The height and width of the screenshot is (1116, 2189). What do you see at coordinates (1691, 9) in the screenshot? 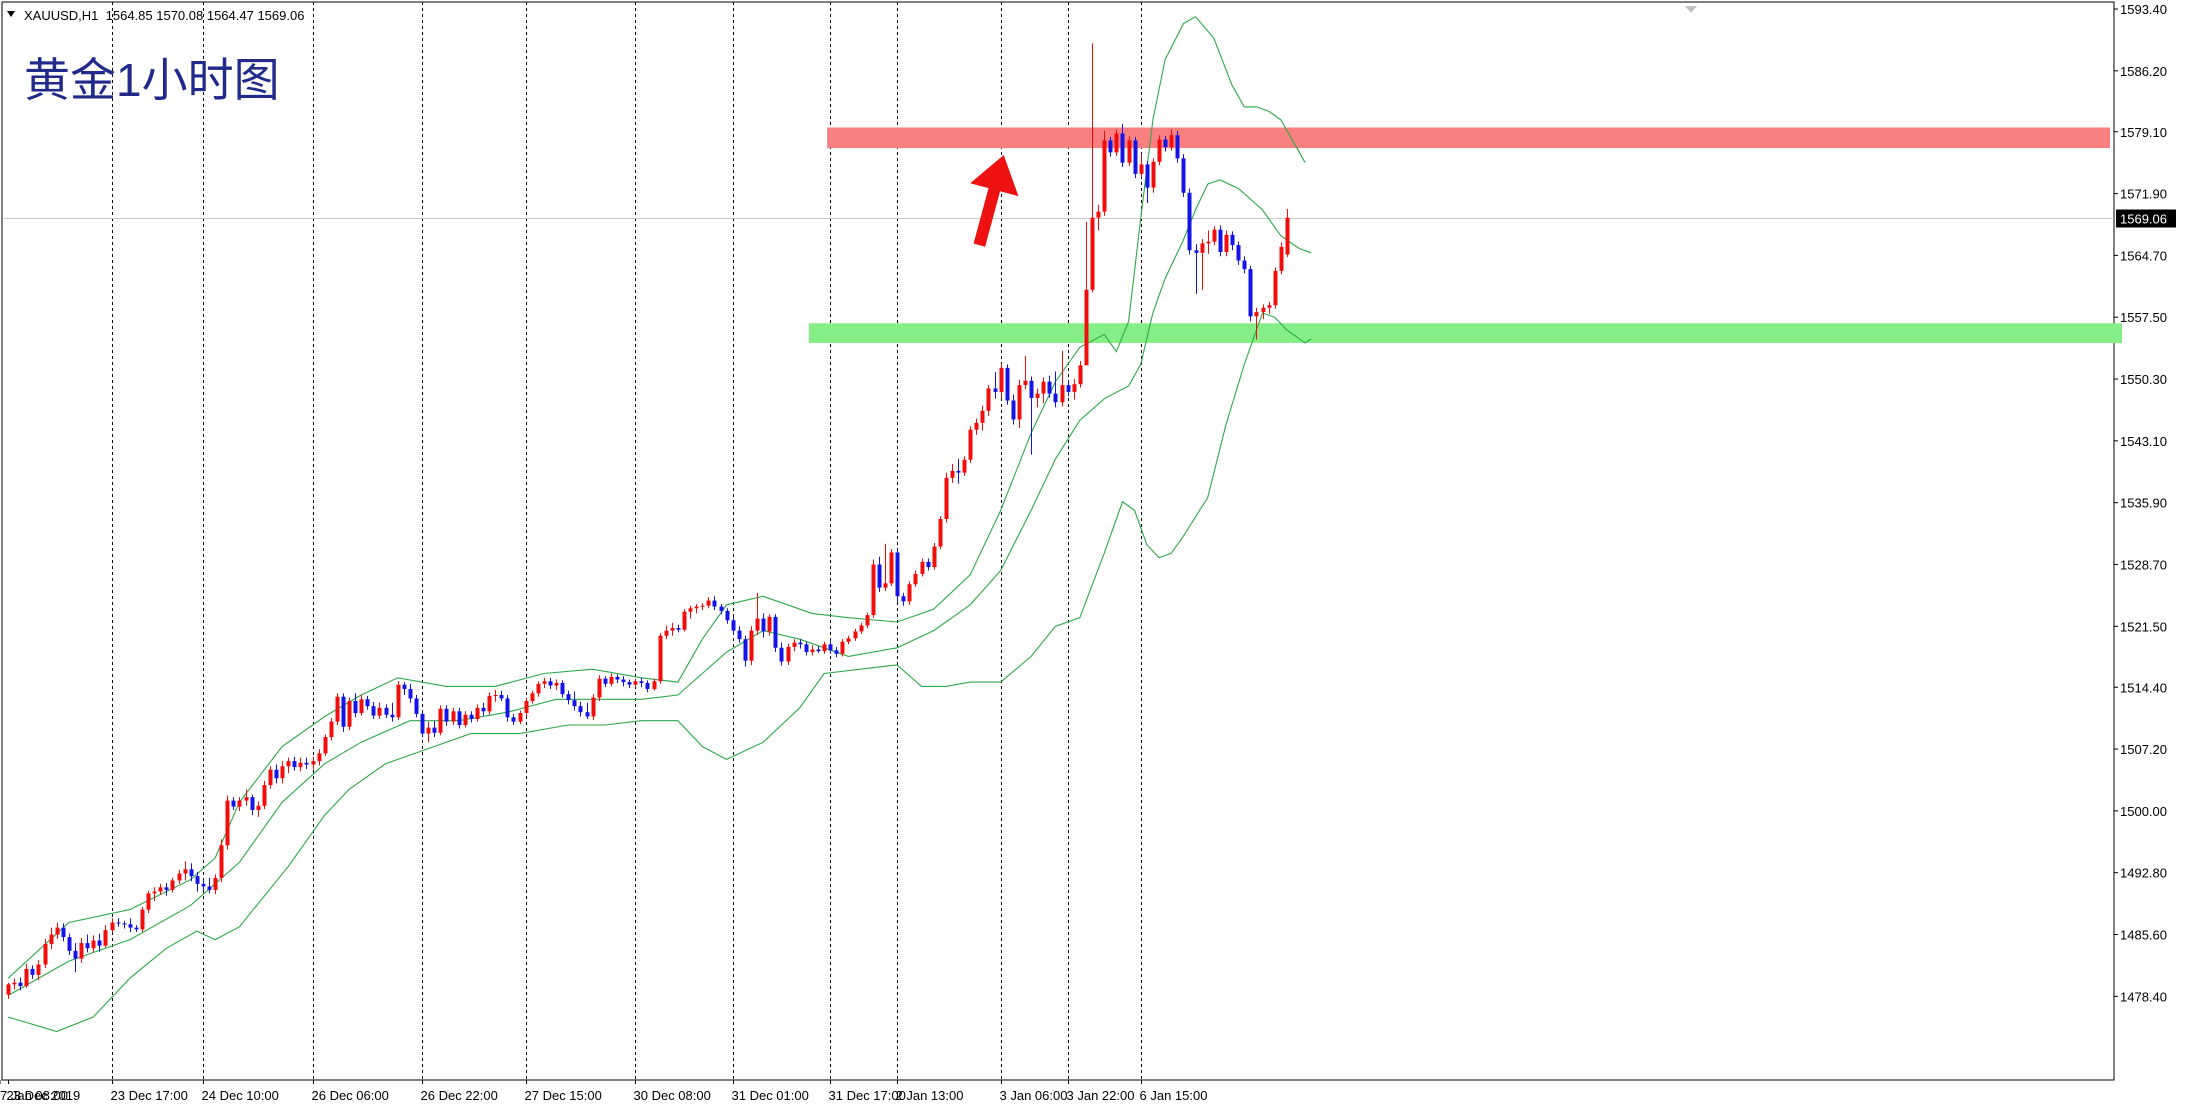
I see `chart-shift-marker-icon` at bounding box center [1691, 9].